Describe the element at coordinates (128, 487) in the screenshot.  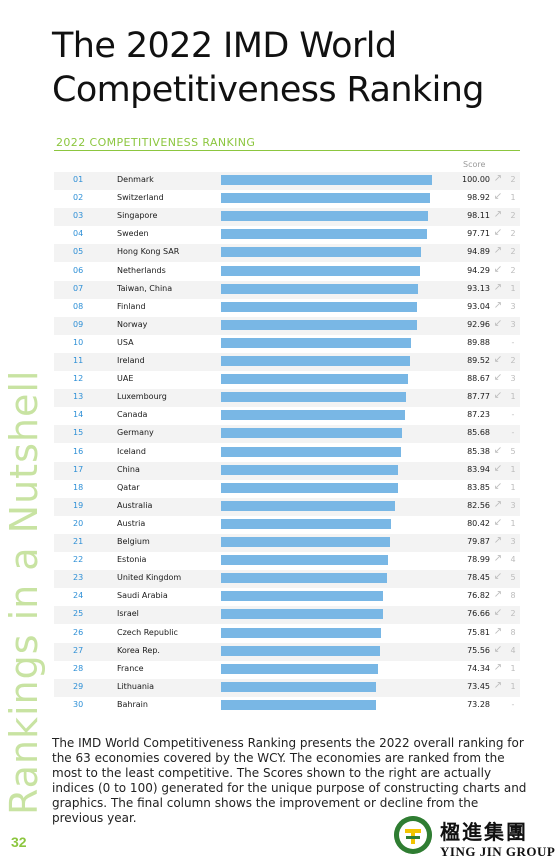
I see `country-name: Qatar` at that location.